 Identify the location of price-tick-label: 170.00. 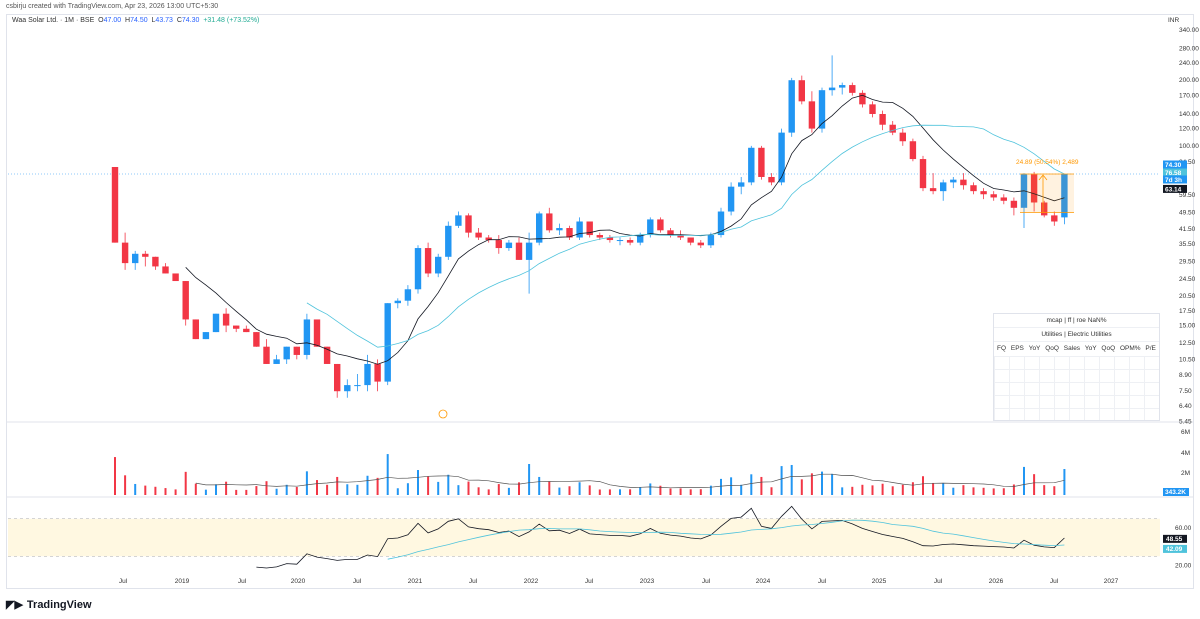
(1189, 96).